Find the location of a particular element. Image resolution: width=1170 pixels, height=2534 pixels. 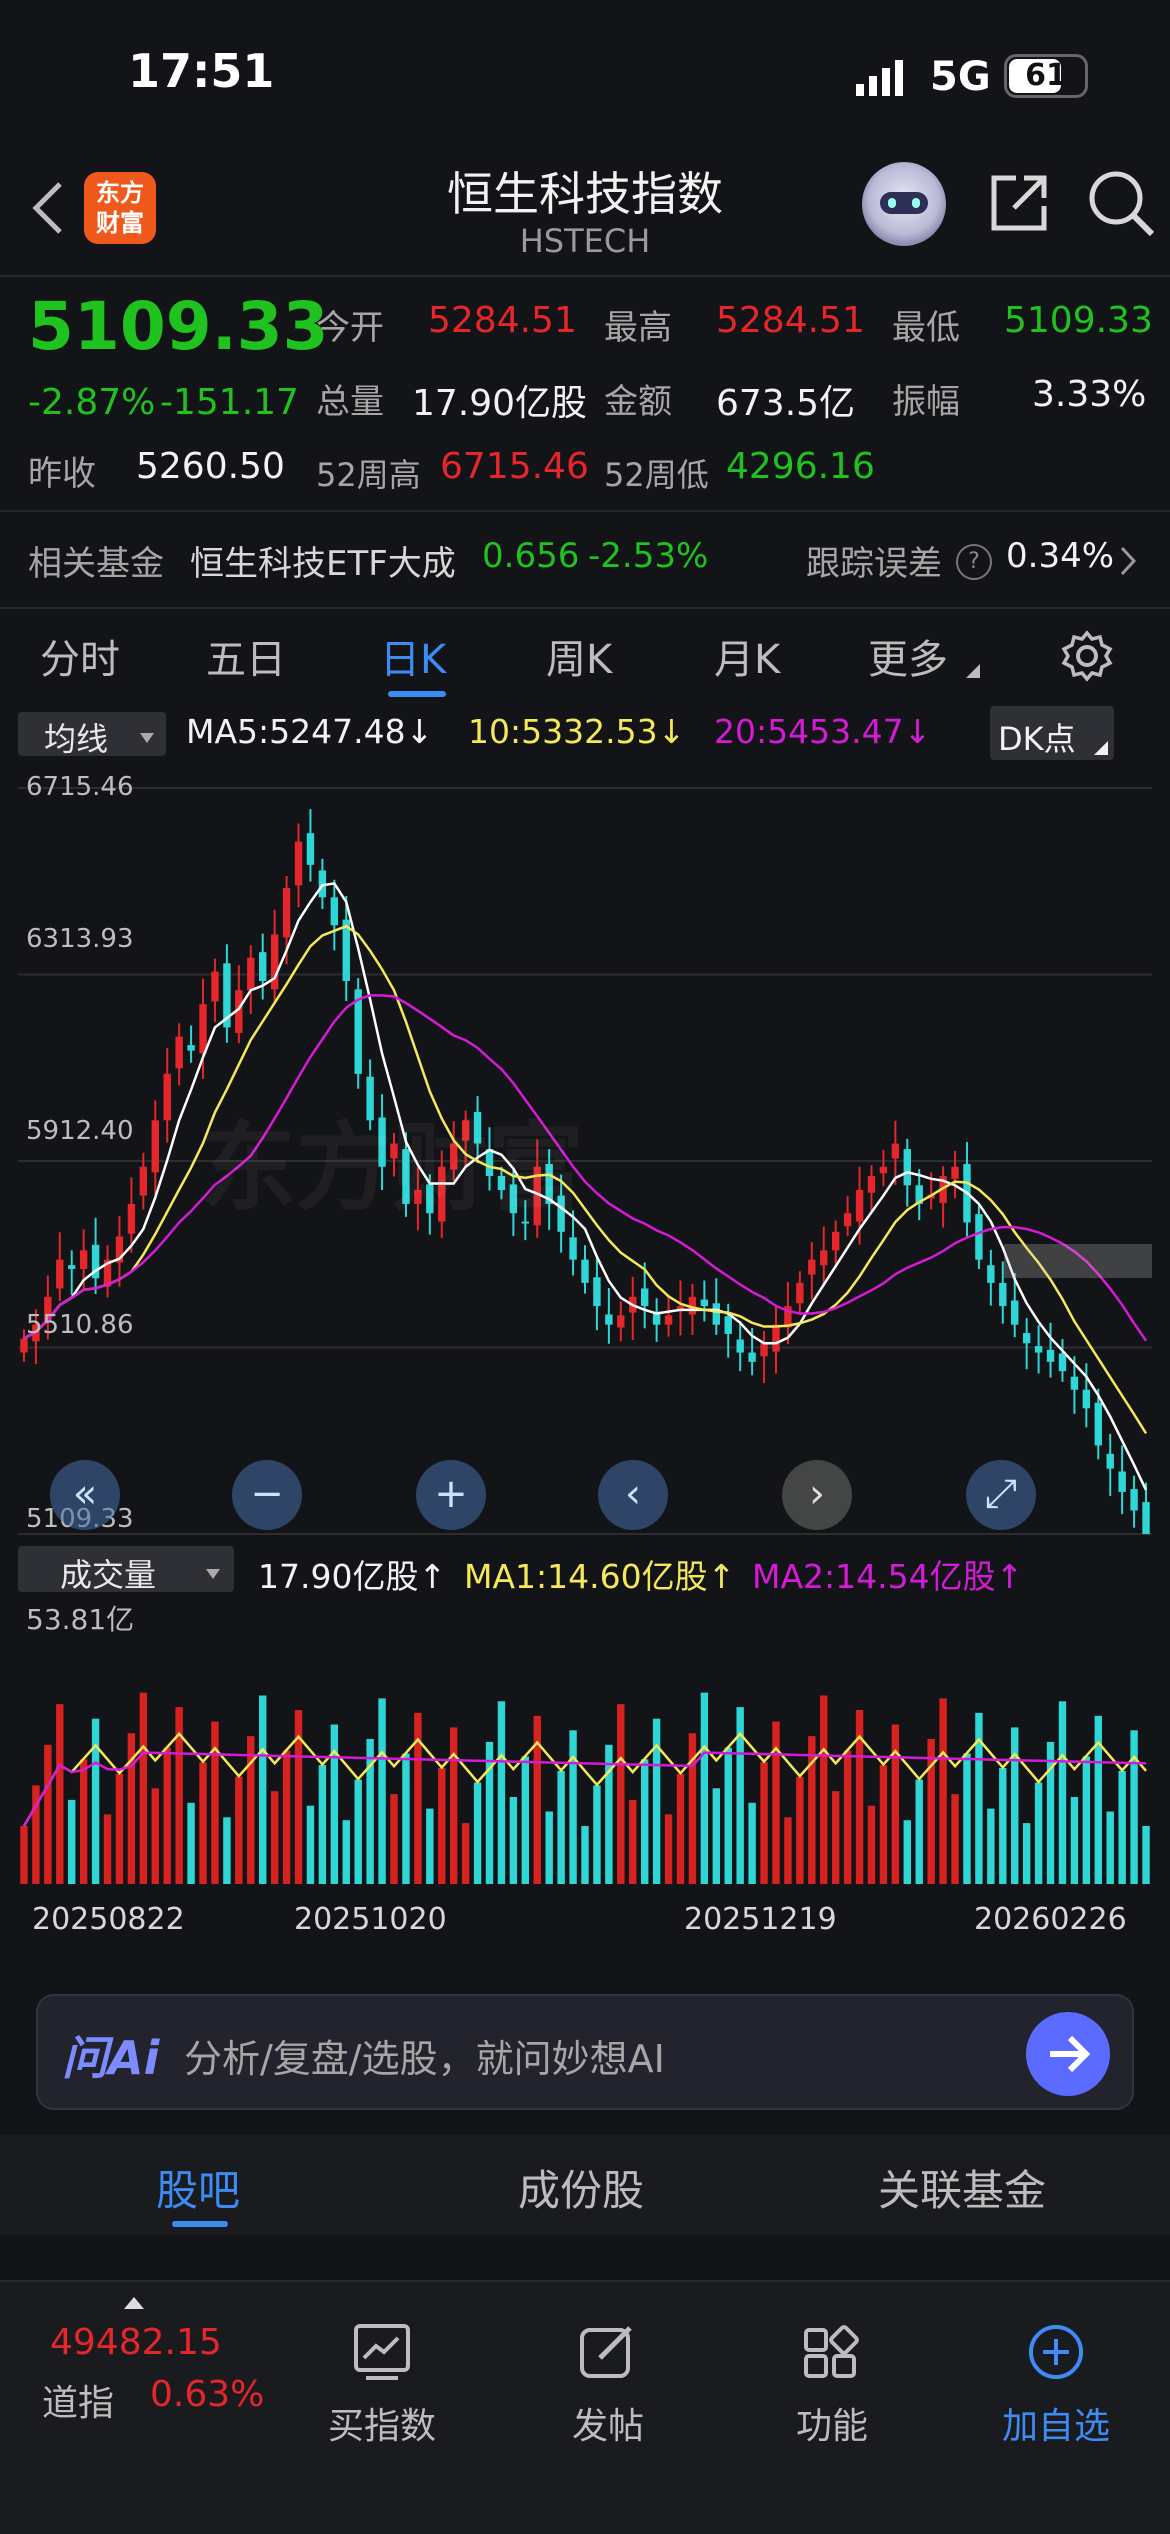

tab-related-funds: 关联基金 is located at coordinates (962, 2190).